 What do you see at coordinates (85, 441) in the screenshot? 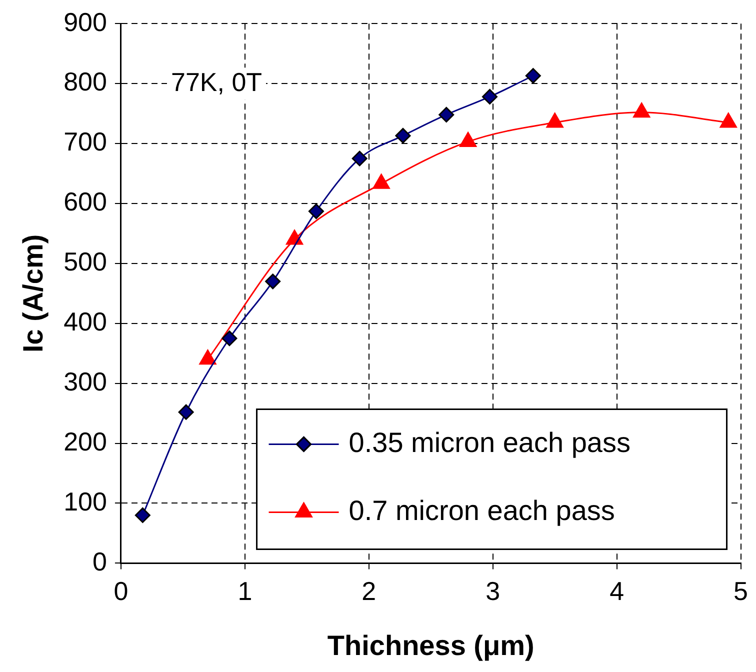
I see `y-tick-label: 200` at bounding box center [85, 441].